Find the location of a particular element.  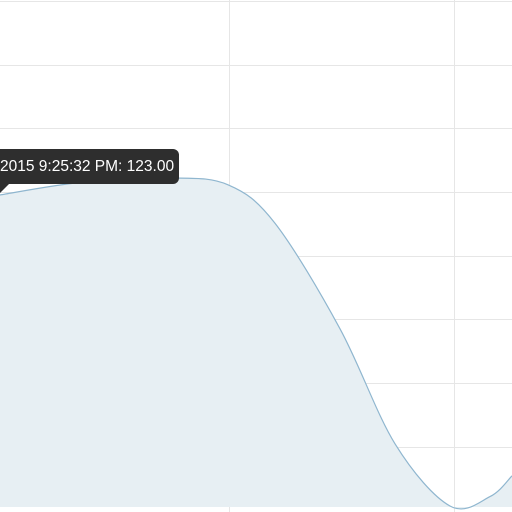

data-point-tooltip: 2015 9:25:32 PM: 123.00 is located at coordinates (90, 166).